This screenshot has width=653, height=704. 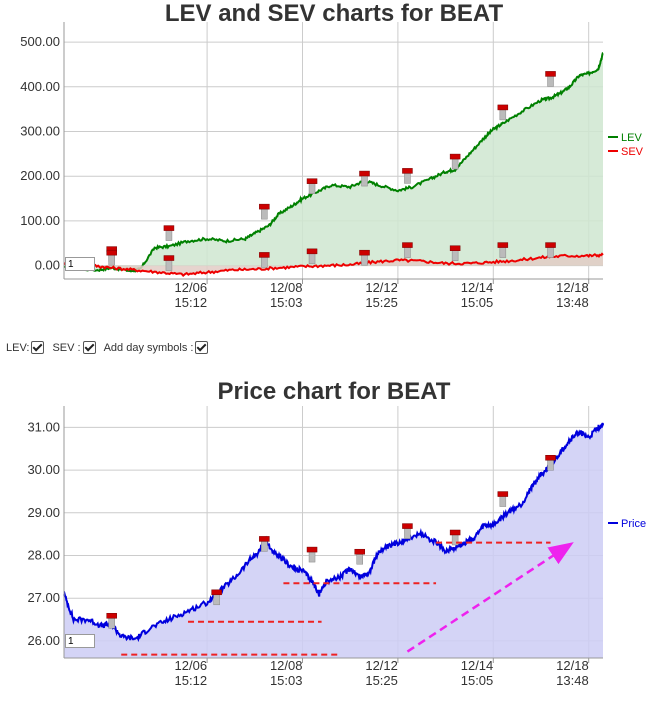 What do you see at coordinates (40, 220) in the screenshot?
I see `y-tick-label: 100.00` at bounding box center [40, 220].